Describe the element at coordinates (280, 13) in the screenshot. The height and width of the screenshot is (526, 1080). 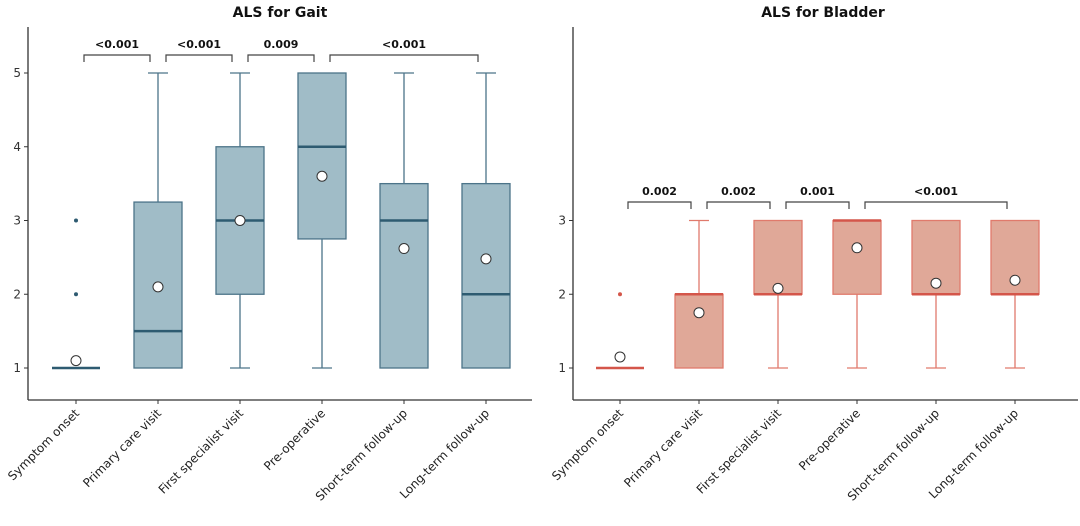
I see `chart-title: ALS for Gait` at that location.